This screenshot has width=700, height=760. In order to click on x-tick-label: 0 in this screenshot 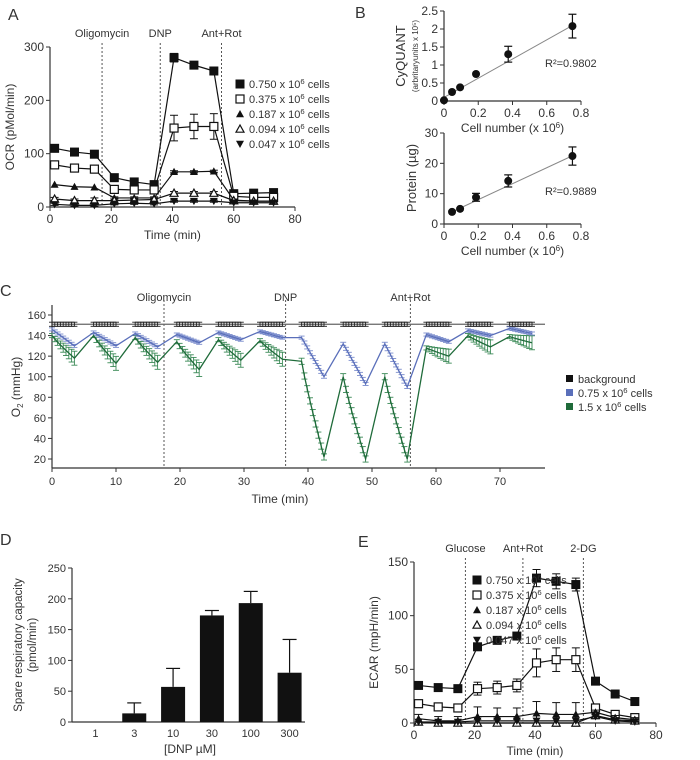, I will do `click(444, 113)`.